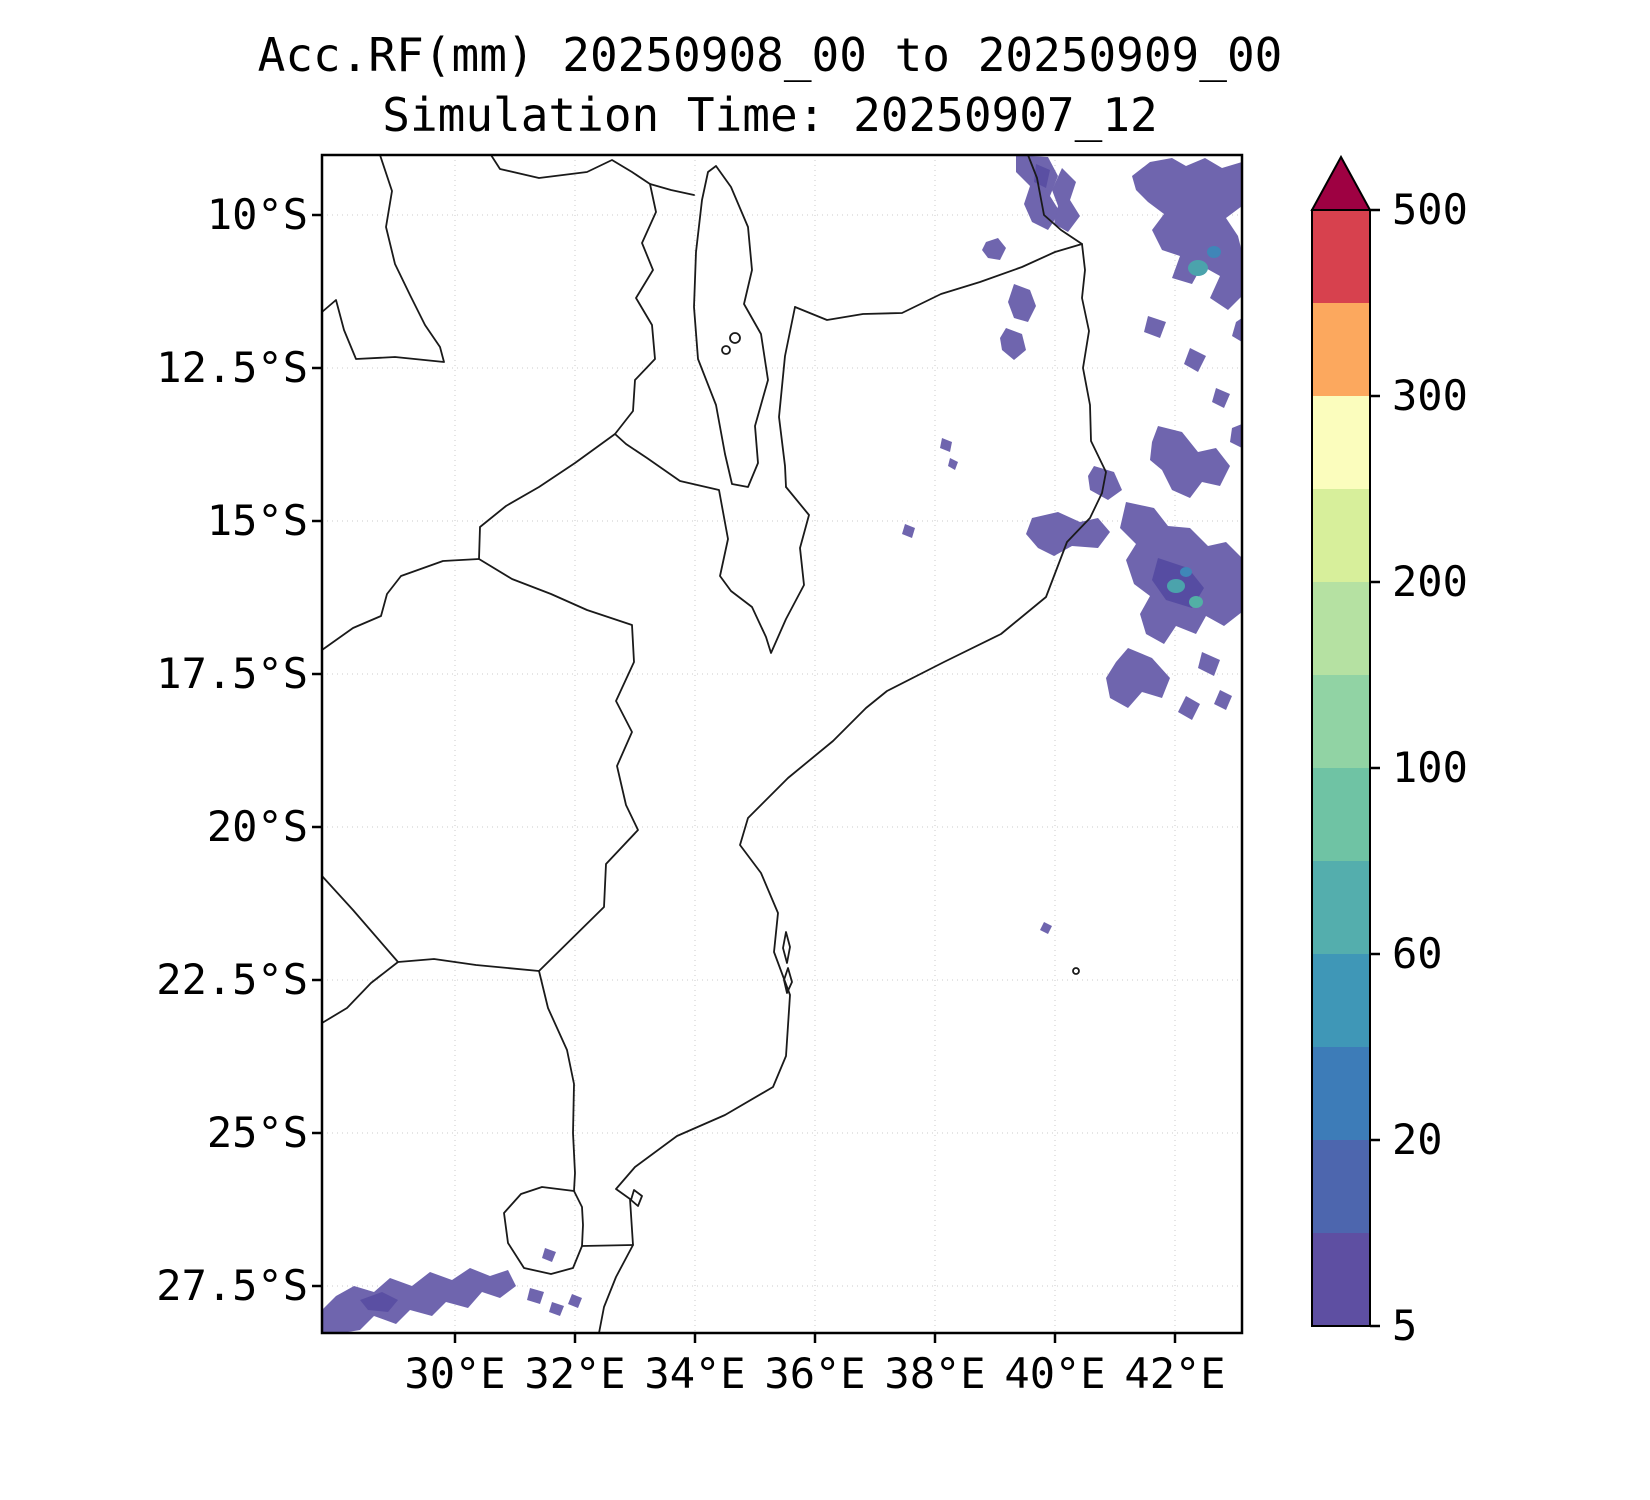  I want to click on chizumulu-island, so click(726, 350).